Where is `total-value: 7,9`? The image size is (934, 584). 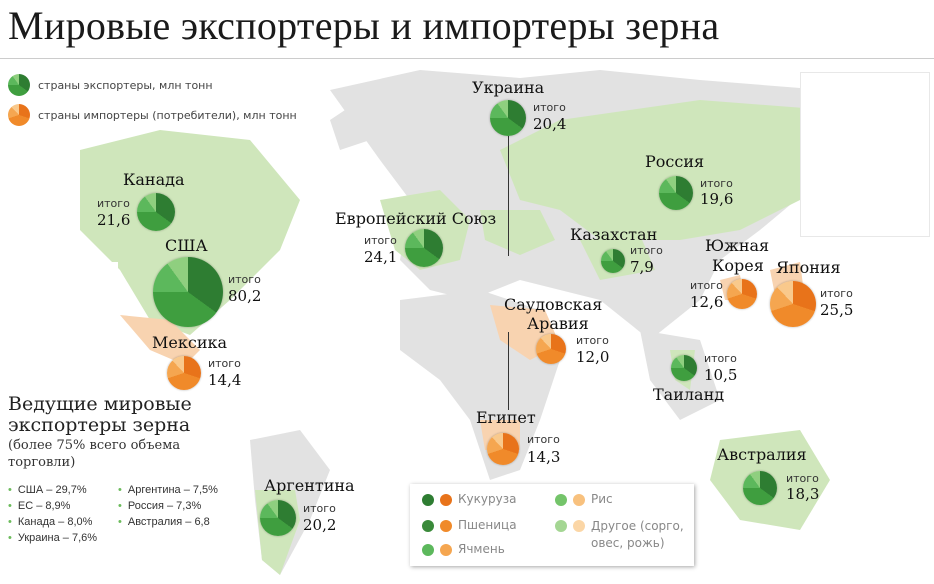
total-value: 7,9 is located at coordinates (642, 267).